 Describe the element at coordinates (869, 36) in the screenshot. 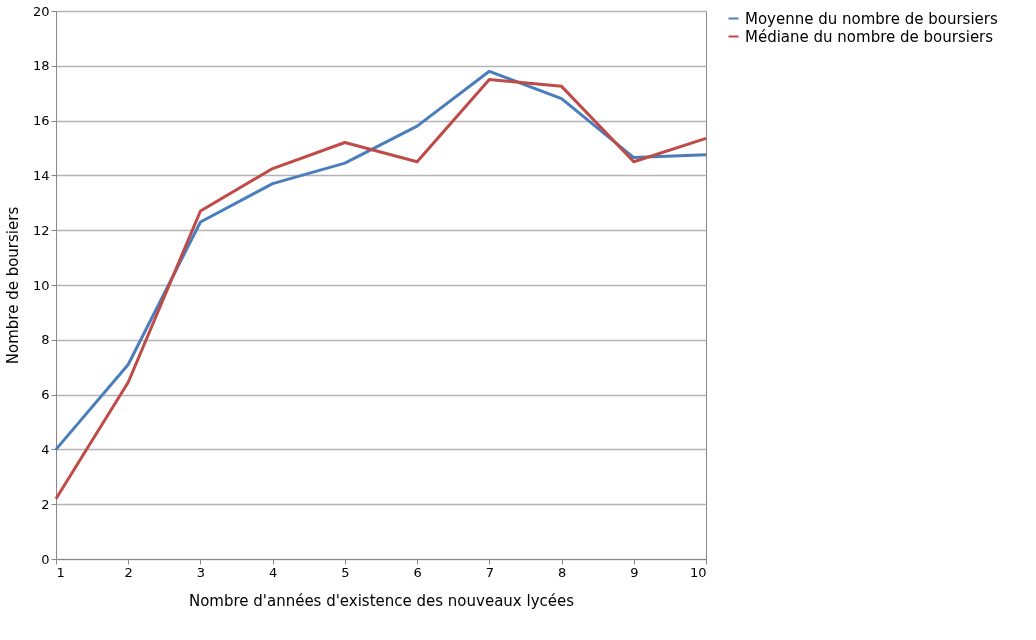

I see `legend-label: Médiane du nombre de boursiers` at that location.